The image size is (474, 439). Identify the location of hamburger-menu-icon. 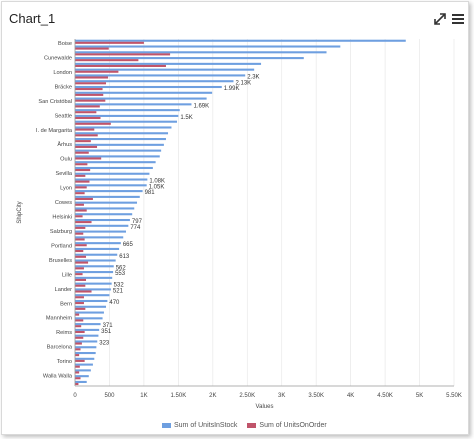
(458, 19).